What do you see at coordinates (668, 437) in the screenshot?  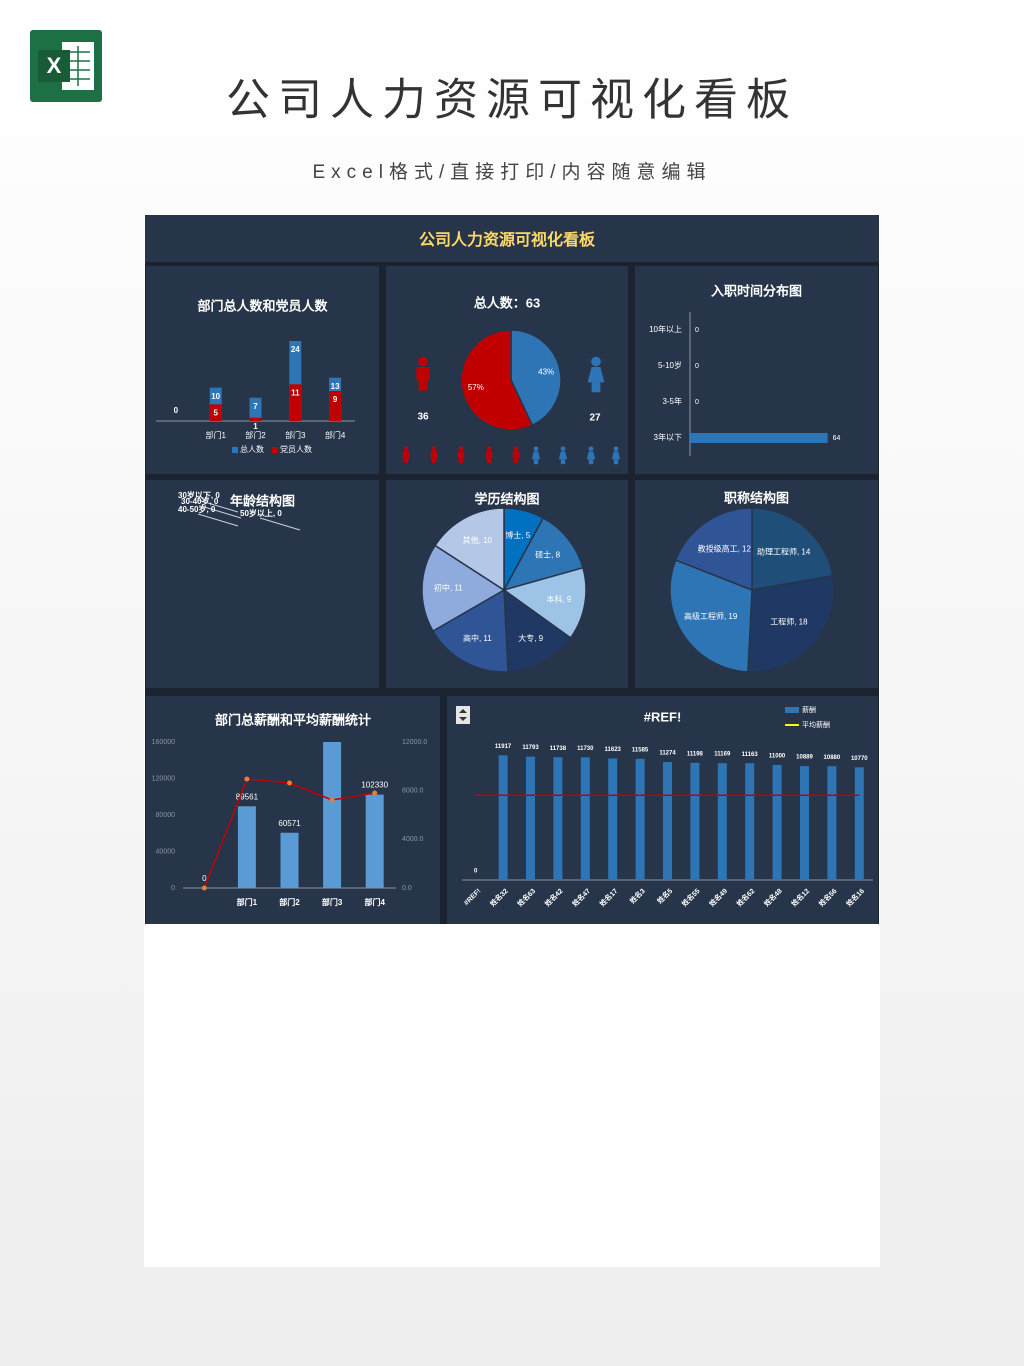 I see `y-tick-label: 3年以下` at bounding box center [668, 437].